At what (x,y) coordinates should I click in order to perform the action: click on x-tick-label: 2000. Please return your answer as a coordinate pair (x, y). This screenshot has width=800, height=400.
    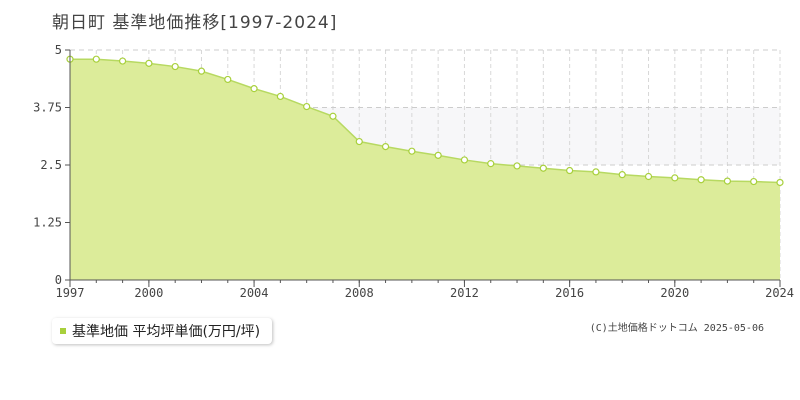
    Looking at the image, I should click on (148, 293).